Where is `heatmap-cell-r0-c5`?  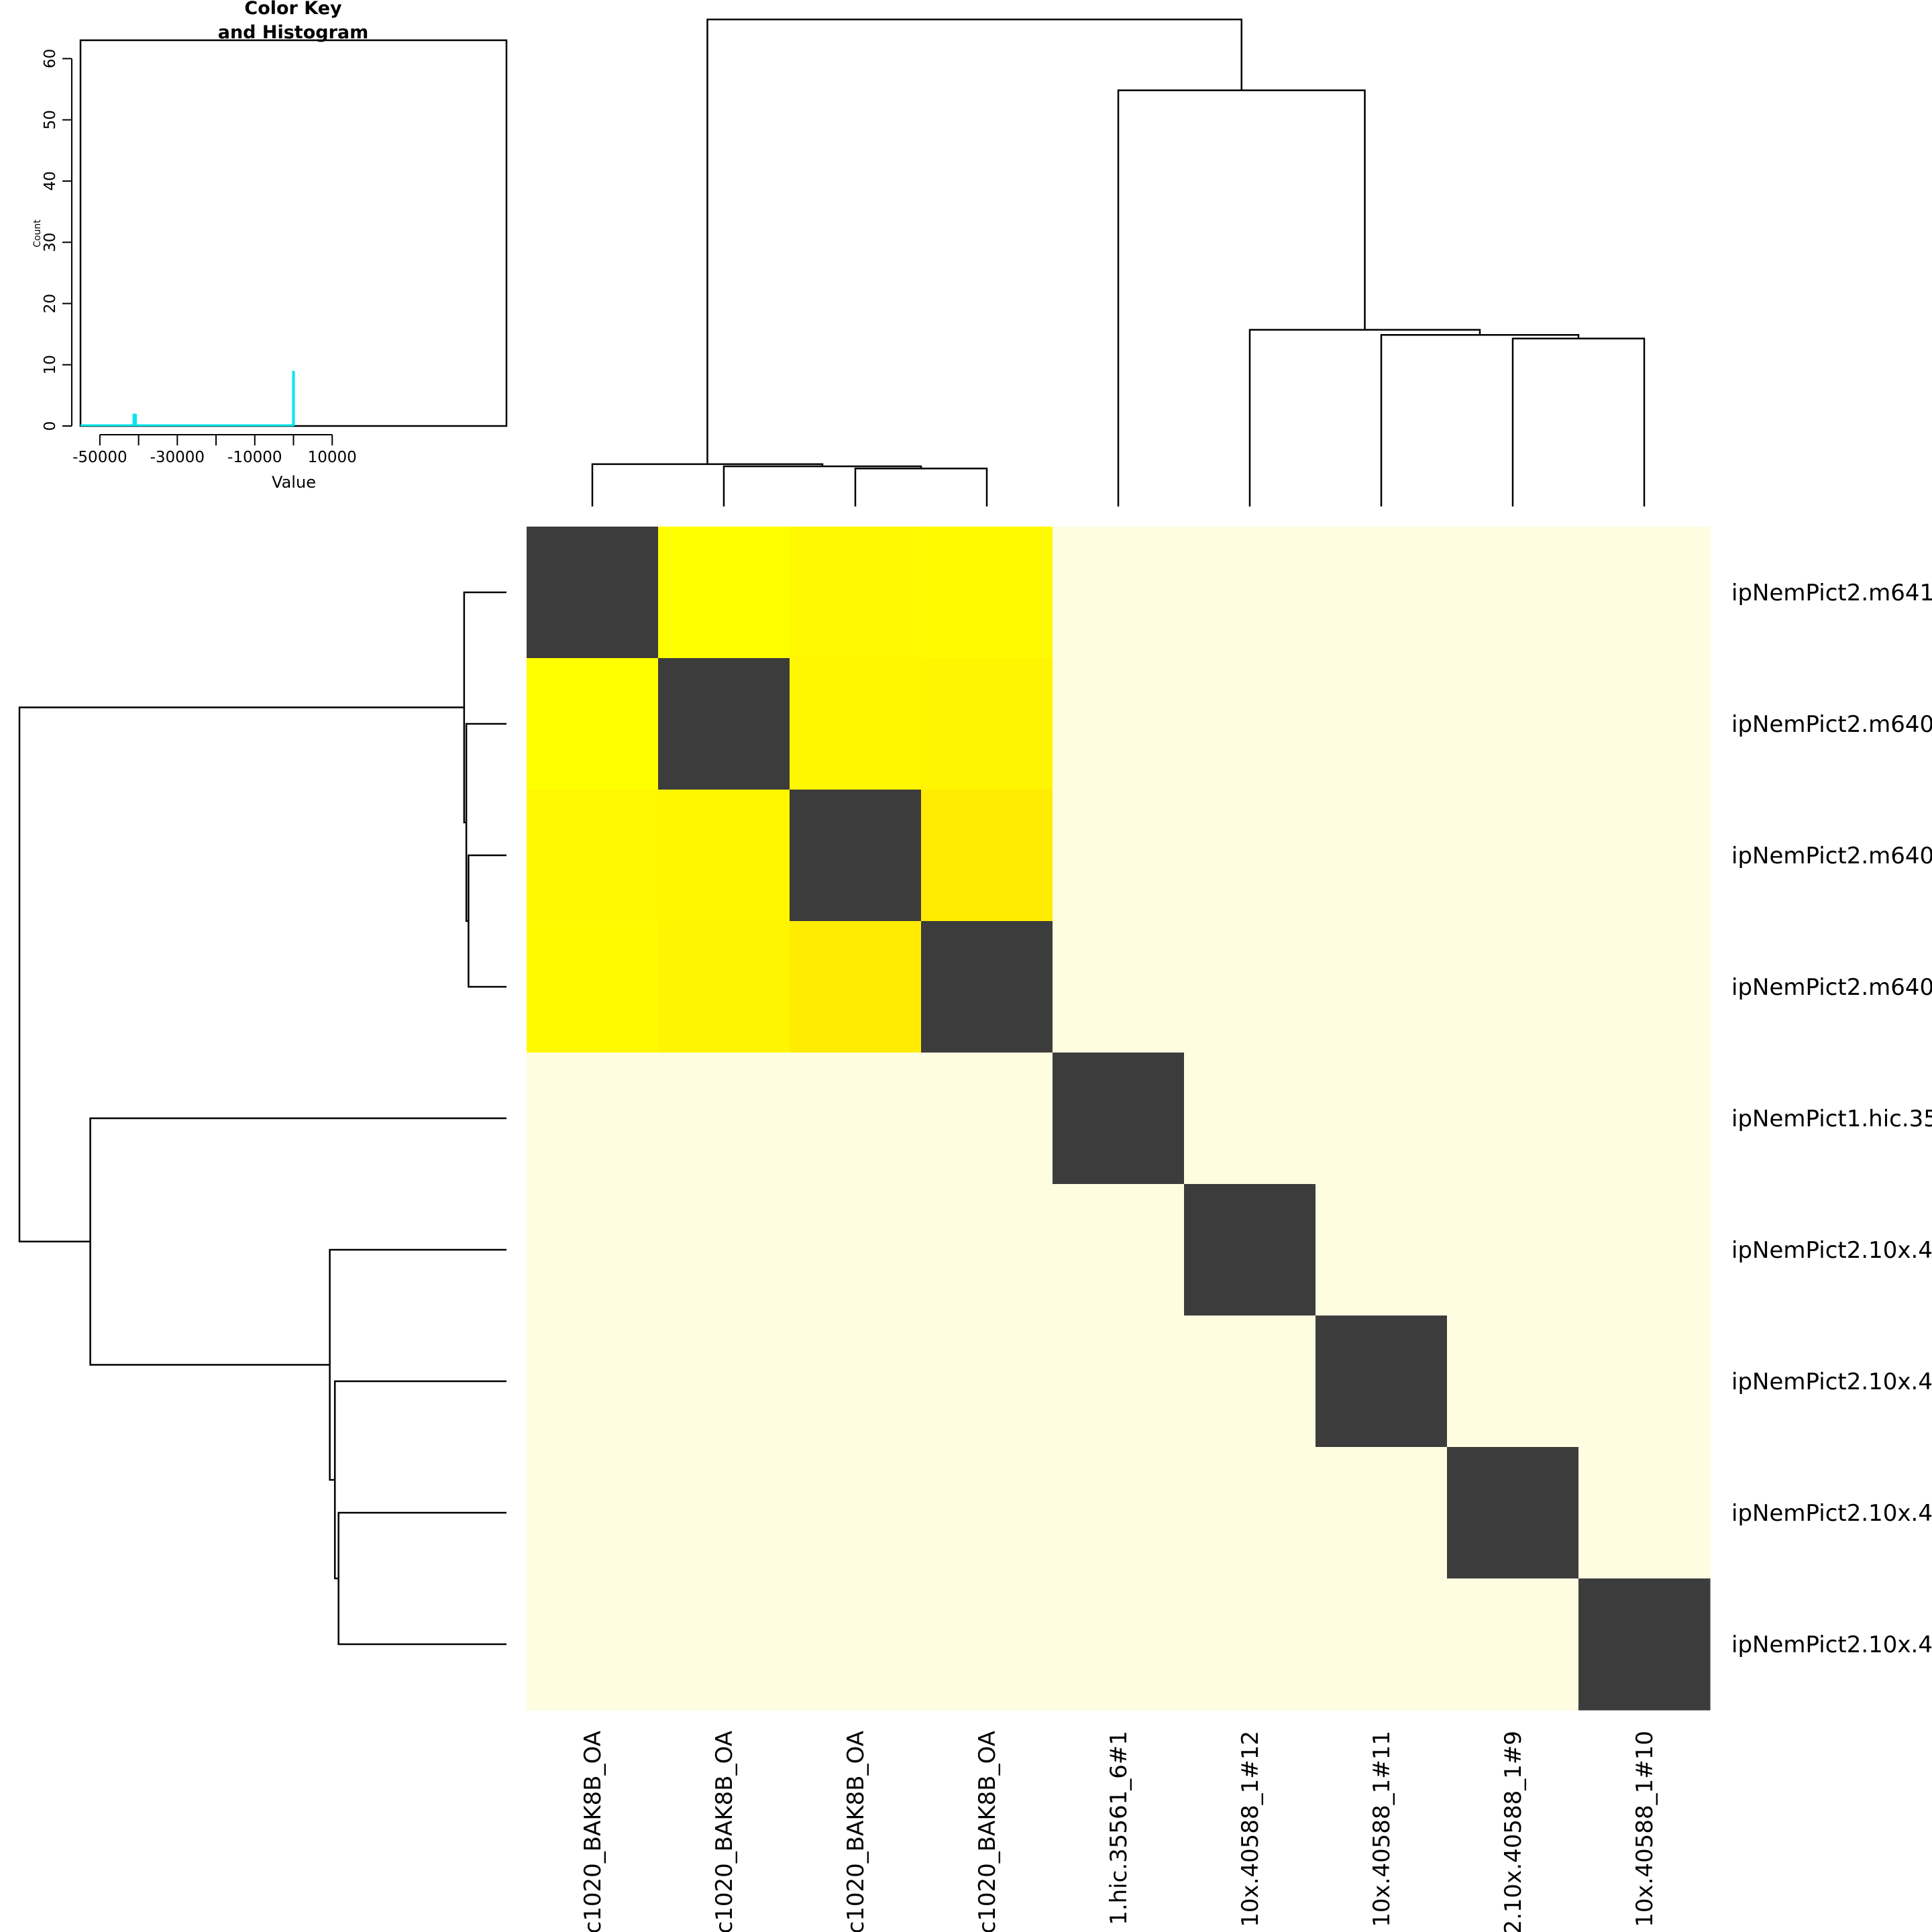
heatmap-cell-r0-c5 is located at coordinates (1250, 593).